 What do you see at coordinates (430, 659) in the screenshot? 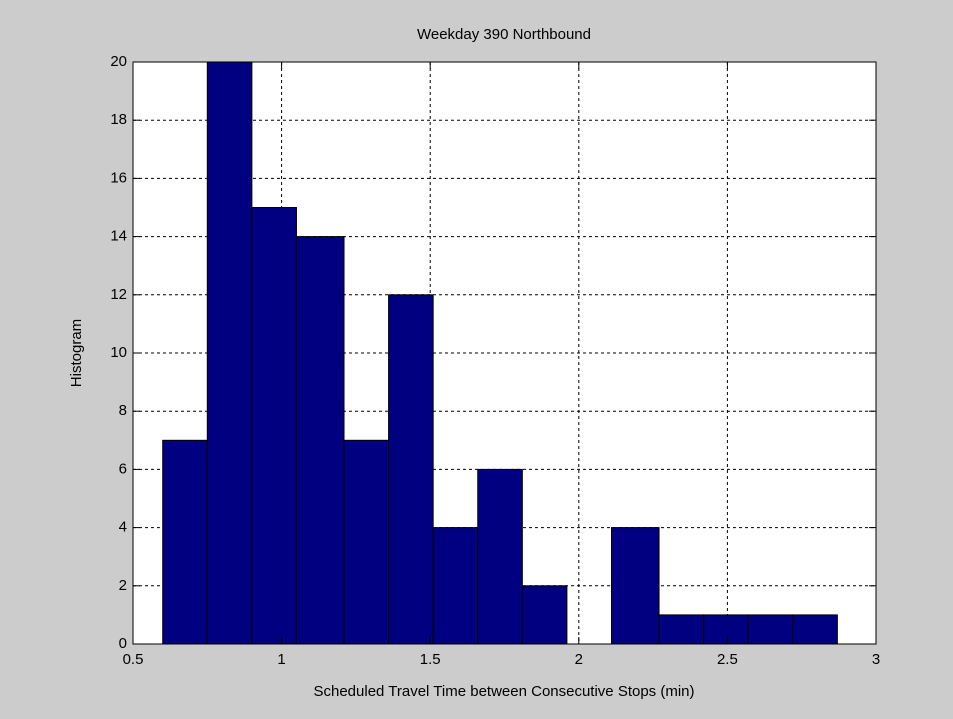
I see `x-tick-label: 1.5` at bounding box center [430, 659].